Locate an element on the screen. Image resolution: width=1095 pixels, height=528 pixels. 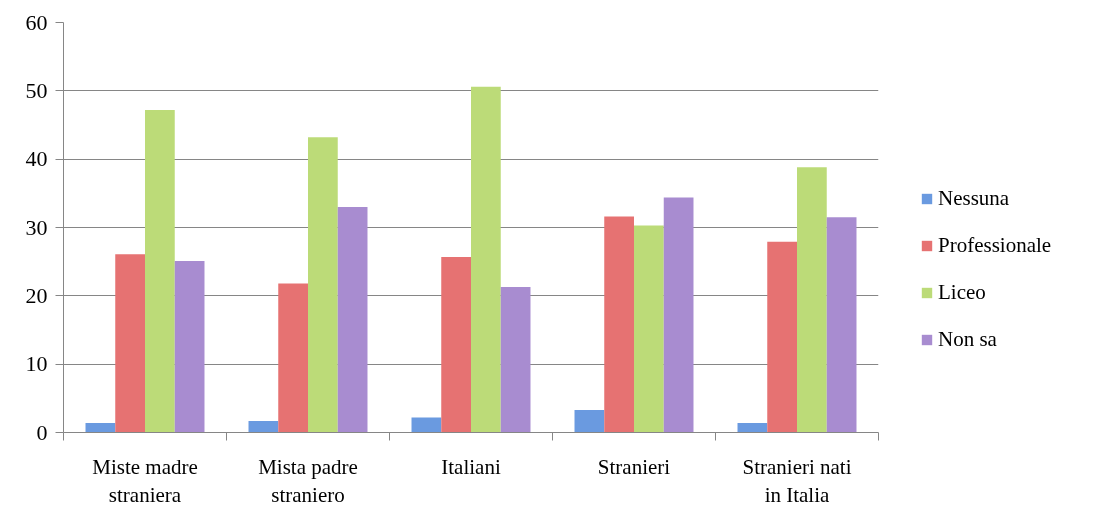
y-tick-label: 30 is located at coordinates (36, 227).